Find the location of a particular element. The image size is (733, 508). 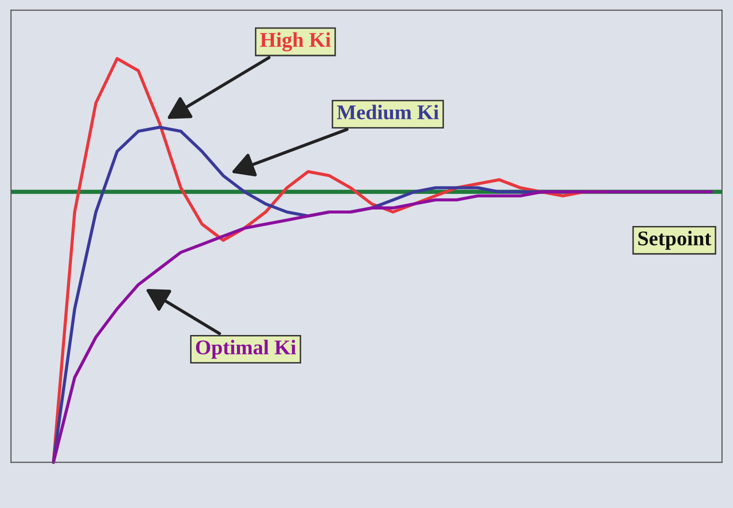

ref-line-label: Setpoint is located at coordinates (675, 240).